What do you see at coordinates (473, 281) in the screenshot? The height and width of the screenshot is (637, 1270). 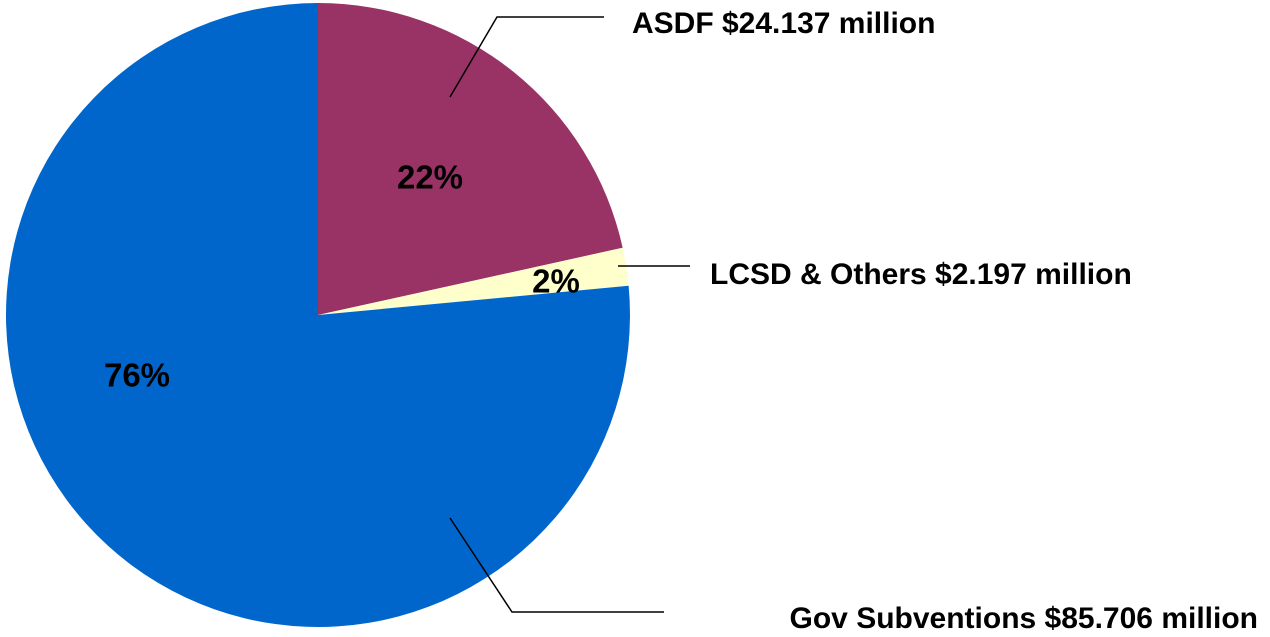 I see `pie-slice-lcsd-and-others` at bounding box center [473, 281].